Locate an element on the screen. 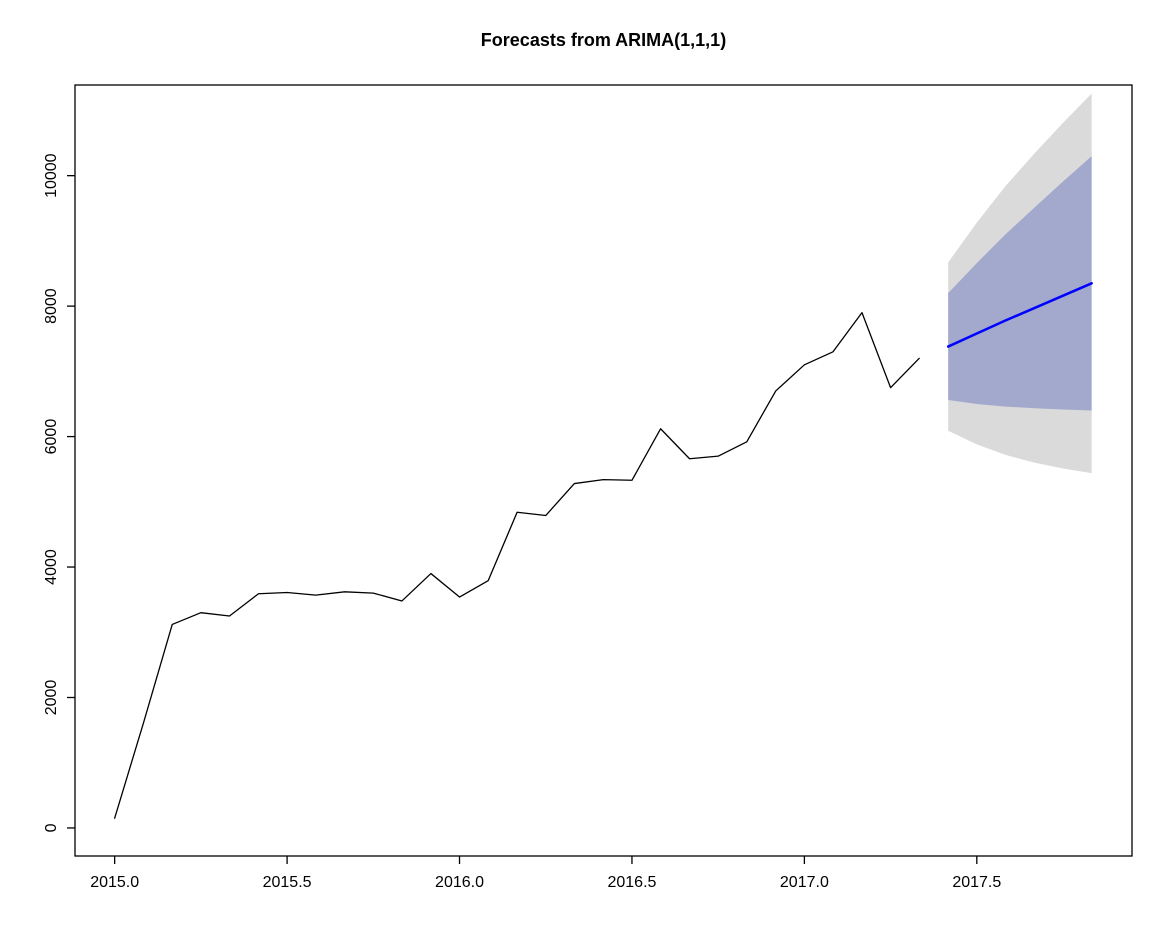  x-axis-tick-label: 2016.5 is located at coordinates (631, 882).